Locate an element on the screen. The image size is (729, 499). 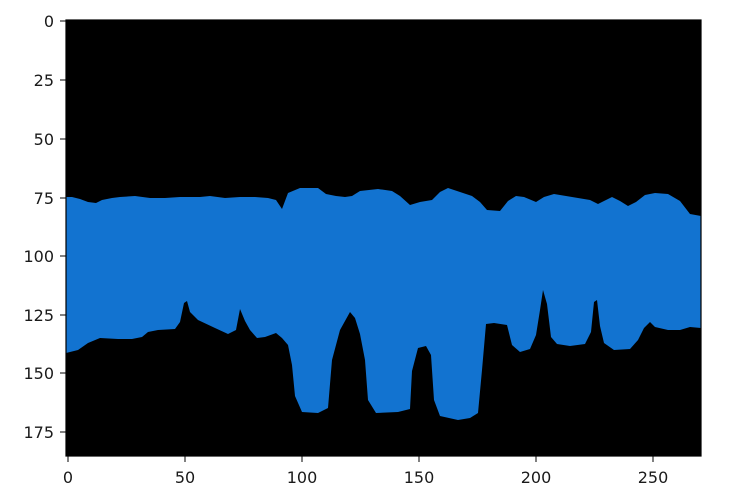
x-tick-label: 200 is located at coordinates (536, 477).